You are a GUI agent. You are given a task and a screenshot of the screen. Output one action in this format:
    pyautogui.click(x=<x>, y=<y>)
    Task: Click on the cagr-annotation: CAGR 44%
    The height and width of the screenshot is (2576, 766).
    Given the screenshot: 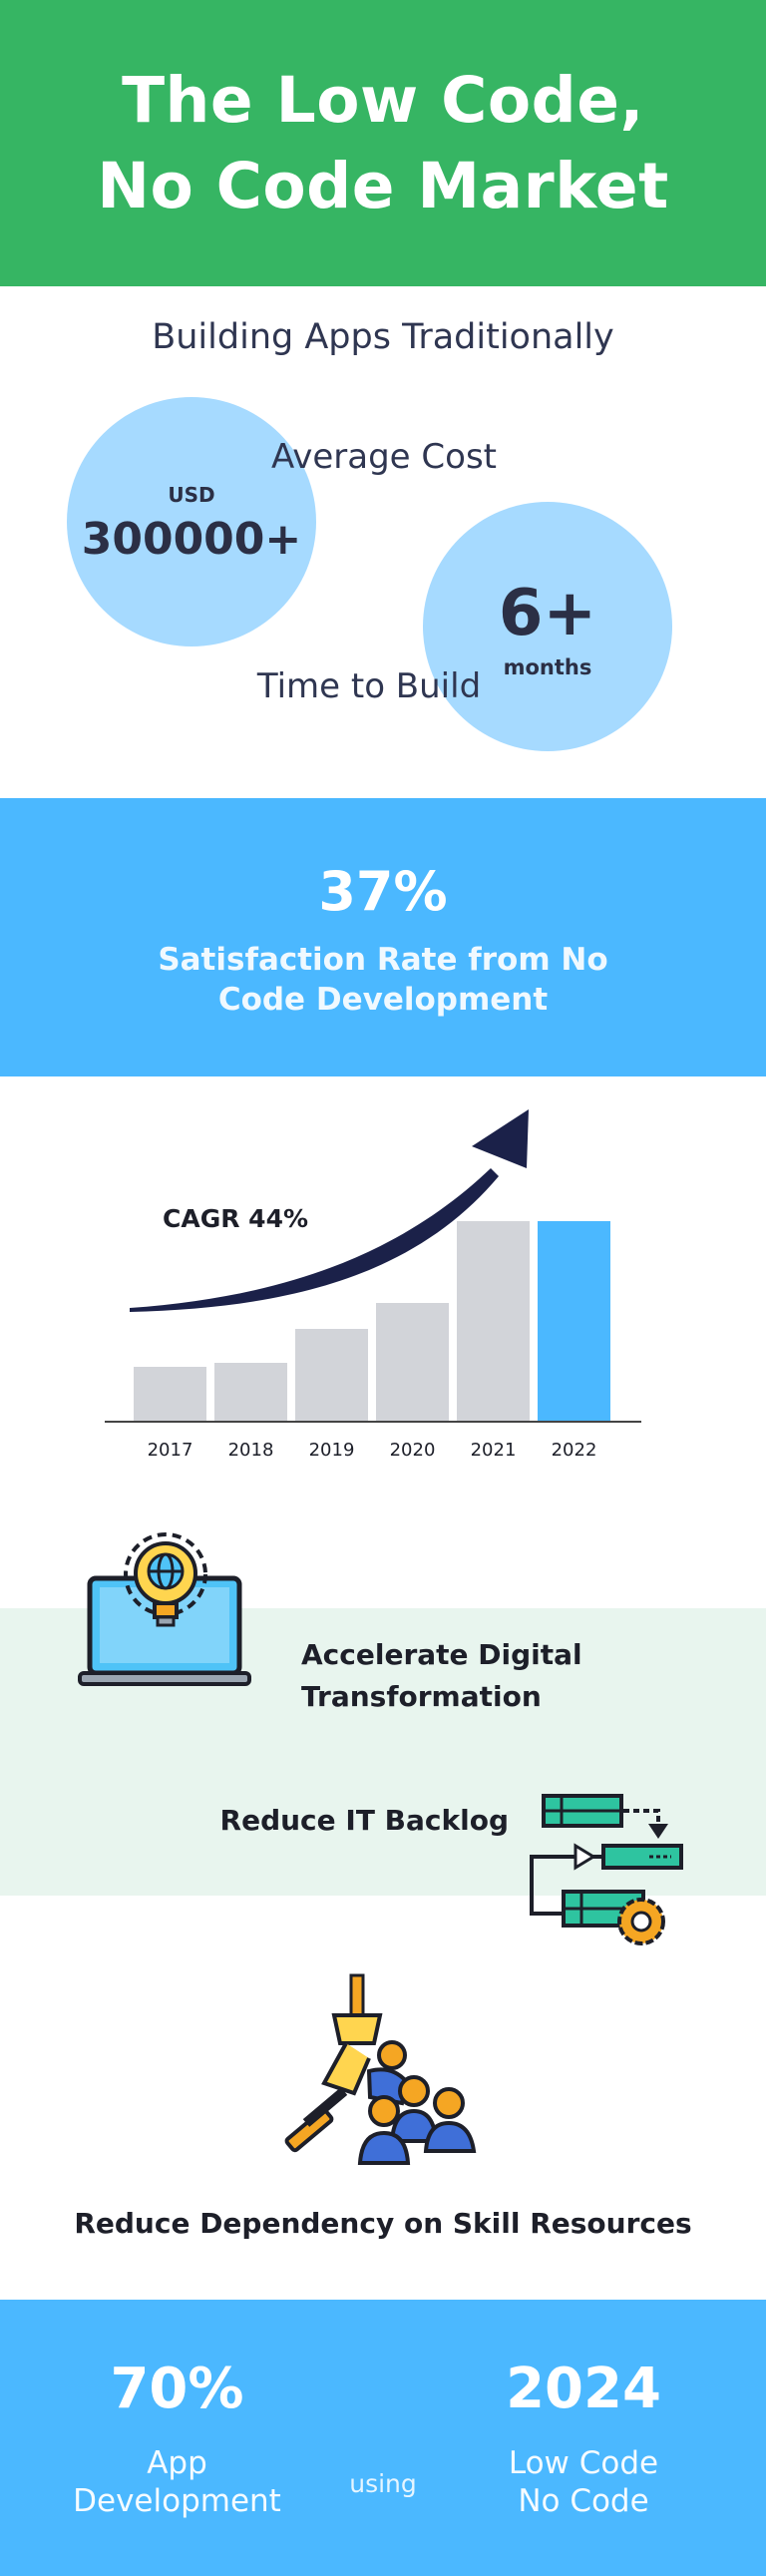 What is the action you would take?
    pyautogui.click(x=235, y=1218)
    